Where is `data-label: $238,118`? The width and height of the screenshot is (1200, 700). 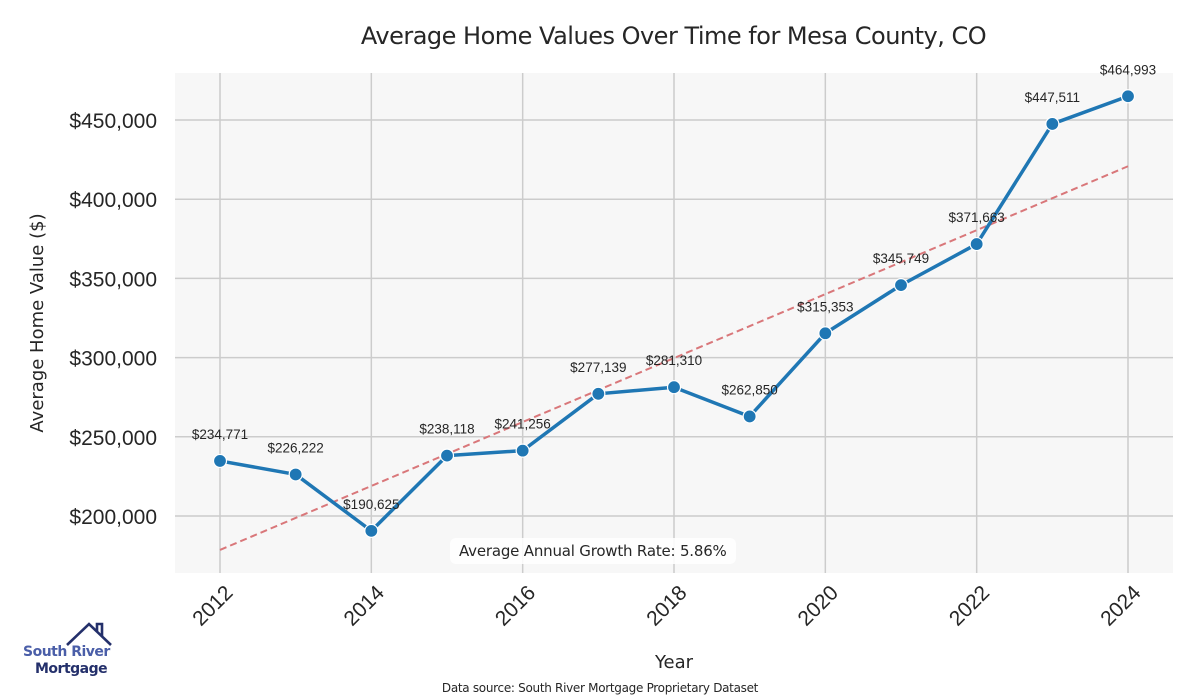 data-label: $238,118 is located at coordinates (446, 429).